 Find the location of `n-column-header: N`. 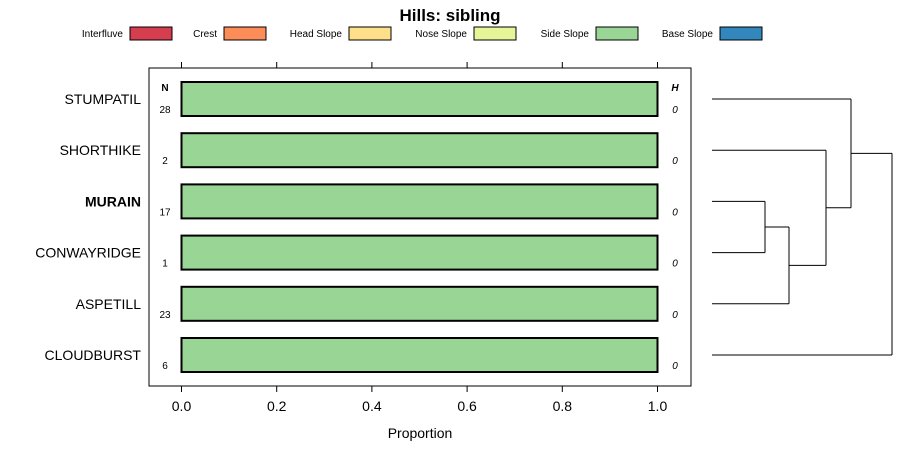

n-column-header: N is located at coordinates (164, 88).